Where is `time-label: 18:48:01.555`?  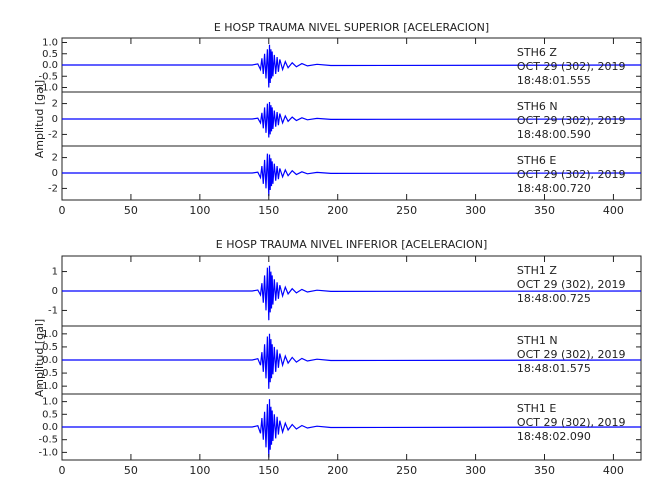
time-label: 18:48:01.555 is located at coordinates (554, 80).